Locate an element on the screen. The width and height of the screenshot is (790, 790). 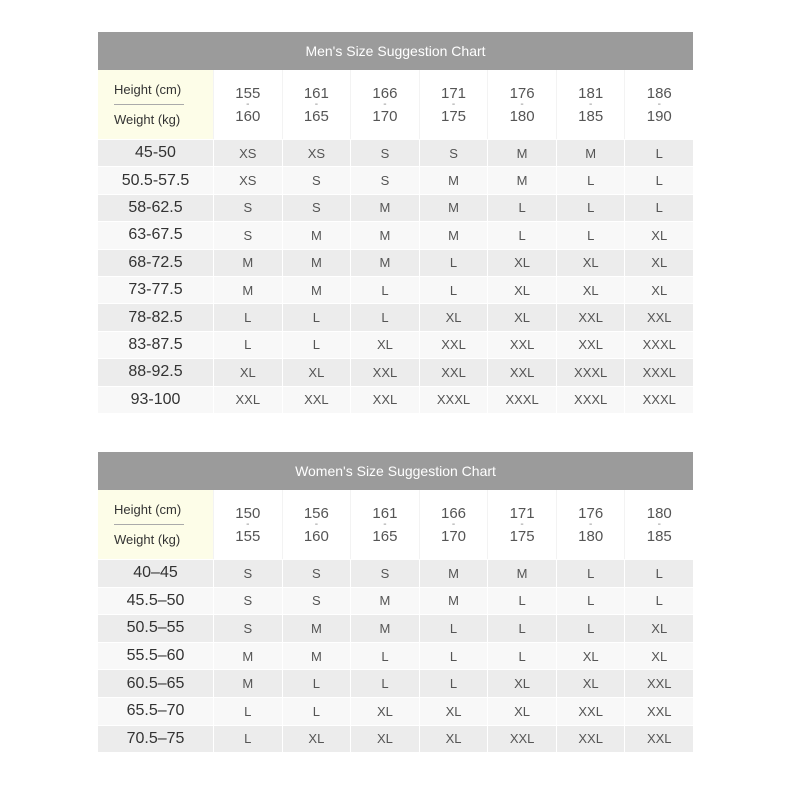
height-max: 175 is located at coordinates (454, 116).